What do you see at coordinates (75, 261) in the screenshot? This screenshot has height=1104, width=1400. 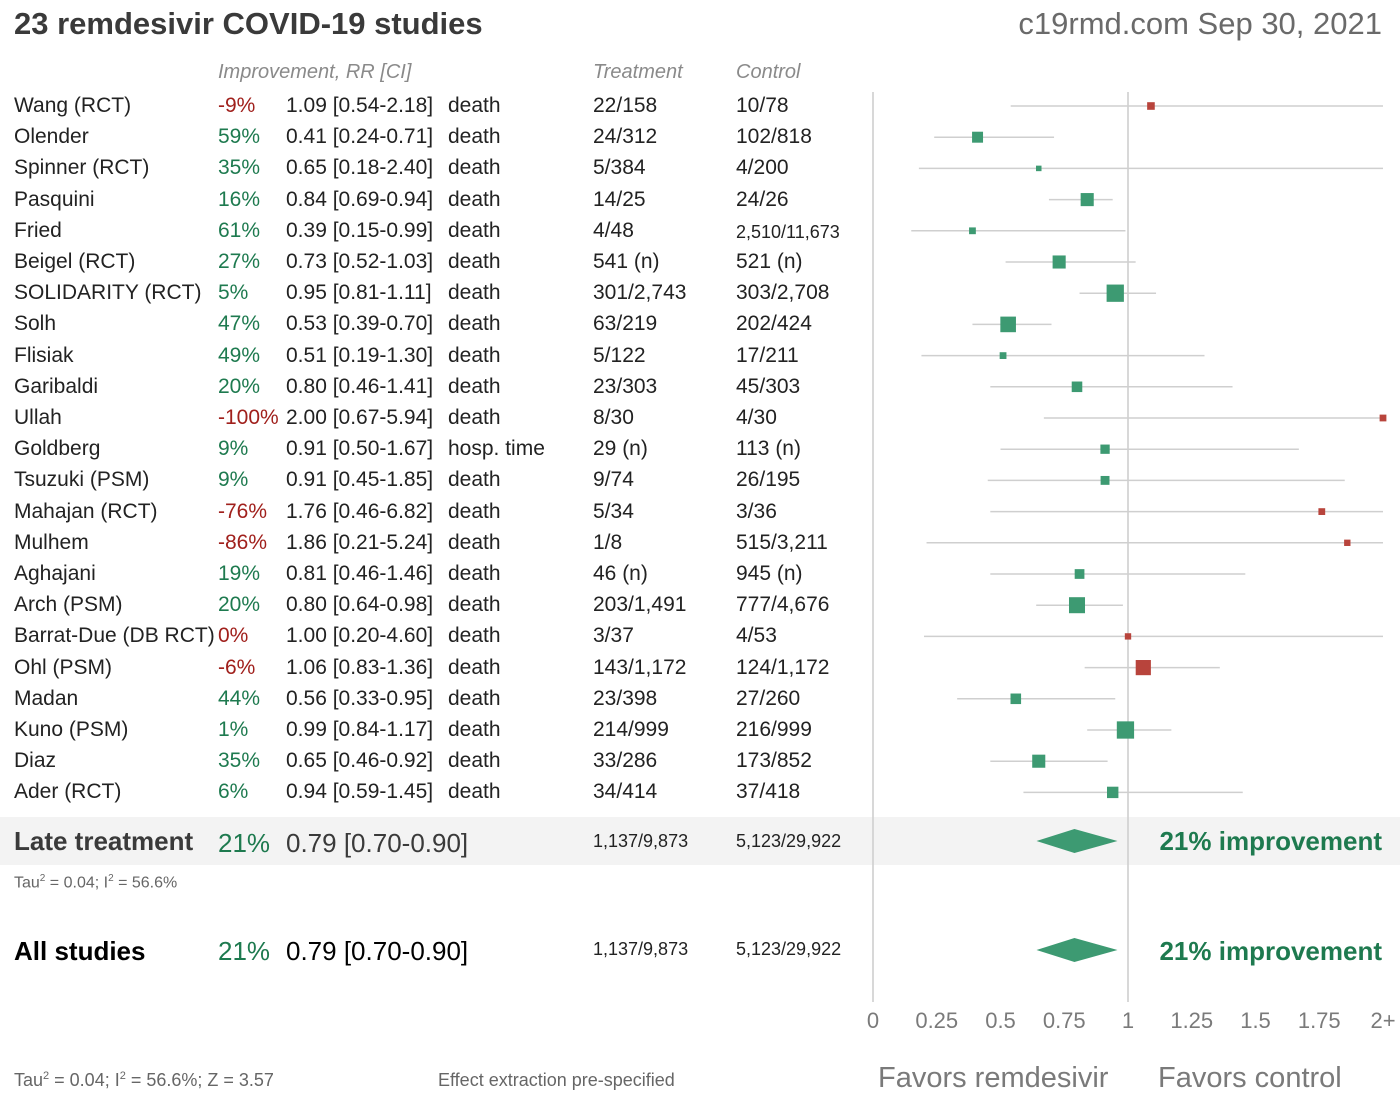 I see `study-name: Beigel (RCT)` at bounding box center [75, 261].